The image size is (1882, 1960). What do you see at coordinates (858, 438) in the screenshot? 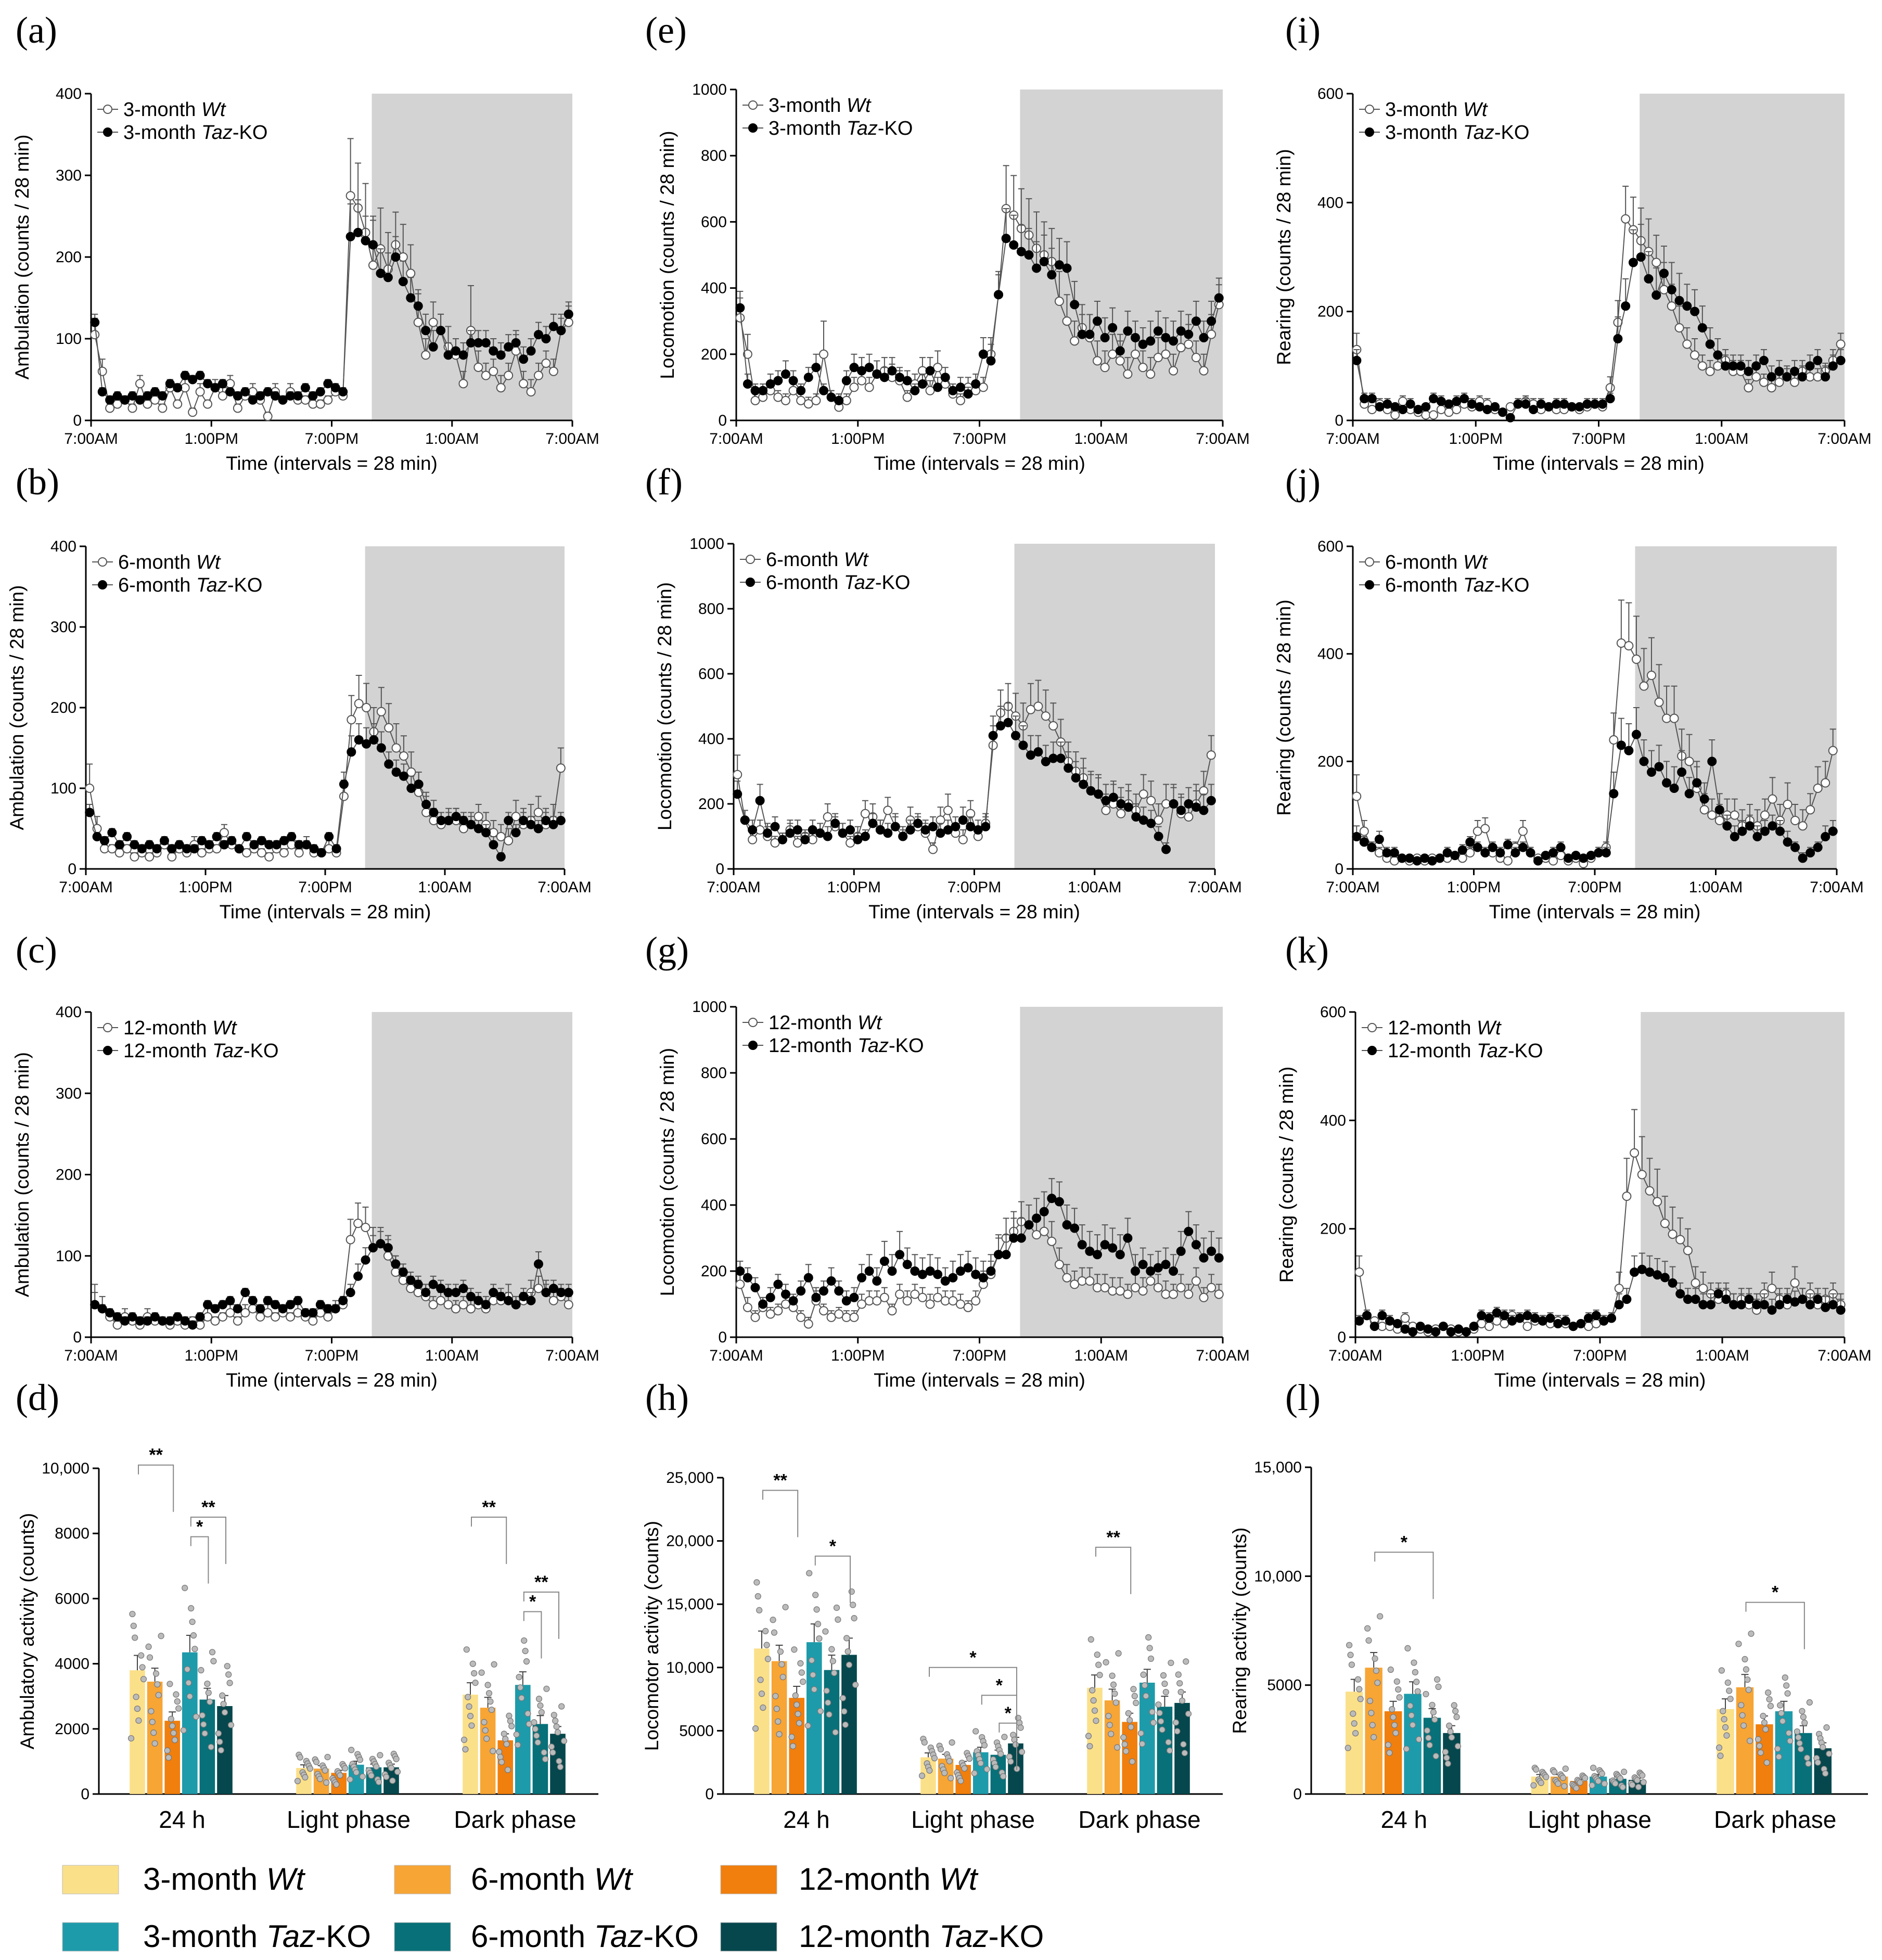
I see `x-tick-label: 1:00PM` at bounding box center [858, 438].